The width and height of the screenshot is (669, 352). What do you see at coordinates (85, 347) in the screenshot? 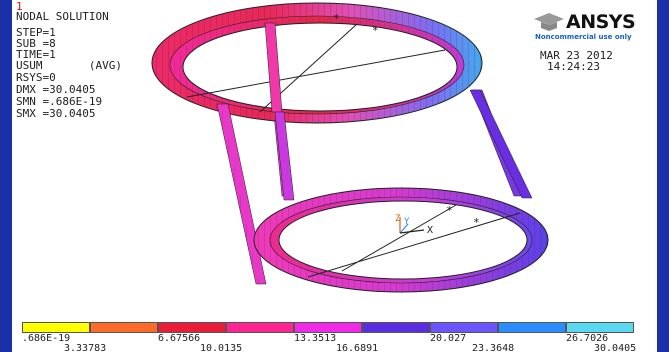
I see `legend-label: 3.33783` at bounding box center [85, 347].